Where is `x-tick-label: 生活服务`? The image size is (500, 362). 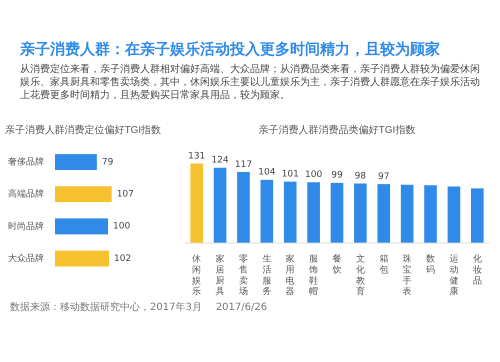 x-tick-label: 生活服务 is located at coordinates (267, 275).